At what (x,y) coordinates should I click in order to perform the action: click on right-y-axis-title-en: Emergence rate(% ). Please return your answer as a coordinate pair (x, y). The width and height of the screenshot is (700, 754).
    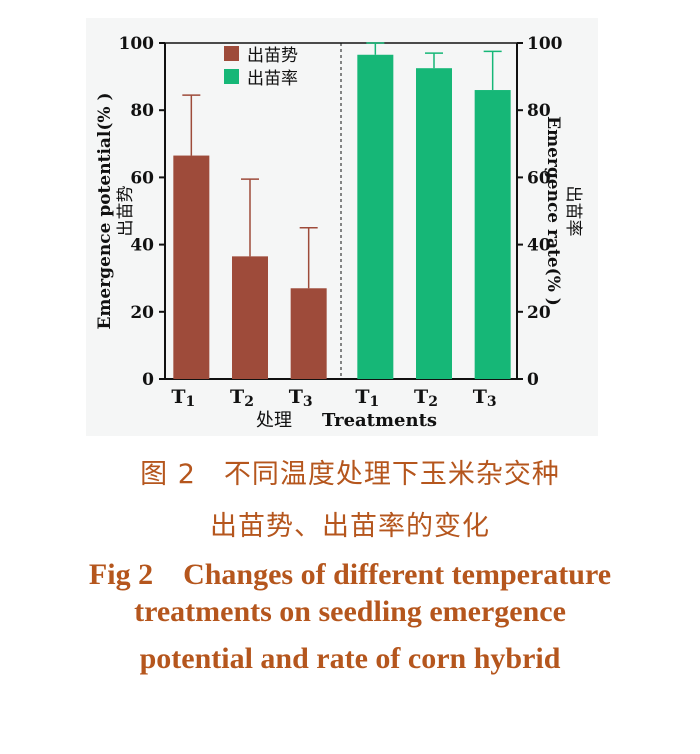
    Looking at the image, I should click on (553, 211).